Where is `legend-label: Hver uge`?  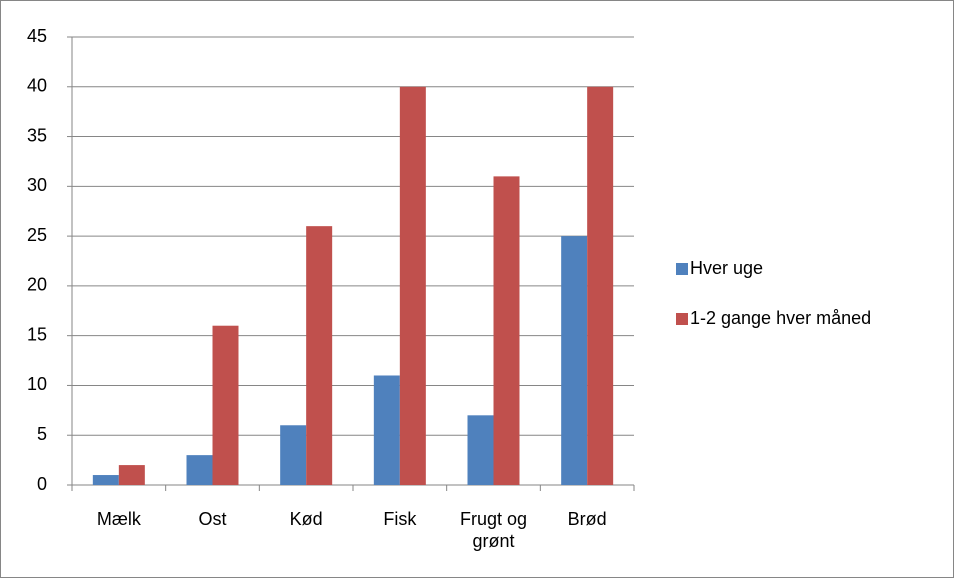 legend-label: Hver uge is located at coordinates (726, 268).